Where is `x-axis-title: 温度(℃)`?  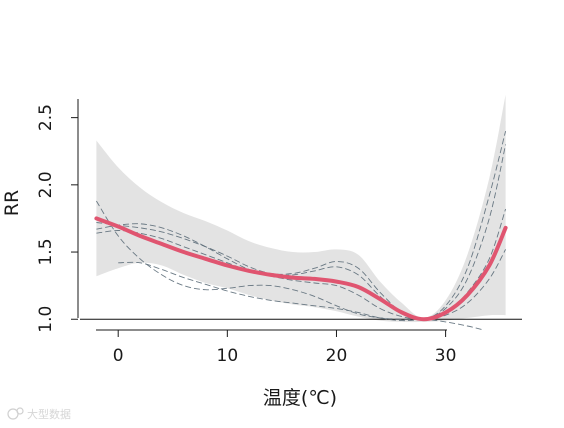
x-axis-title: 温度(℃) is located at coordinates (300, 398).